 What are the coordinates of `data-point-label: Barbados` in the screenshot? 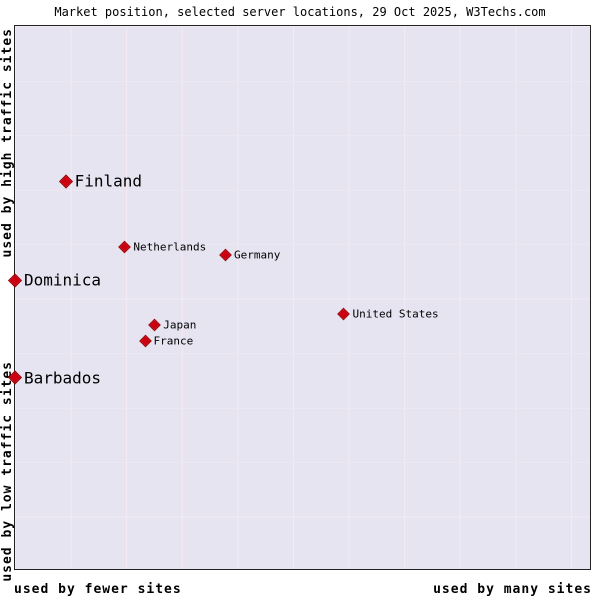 It's located at (63, 378).